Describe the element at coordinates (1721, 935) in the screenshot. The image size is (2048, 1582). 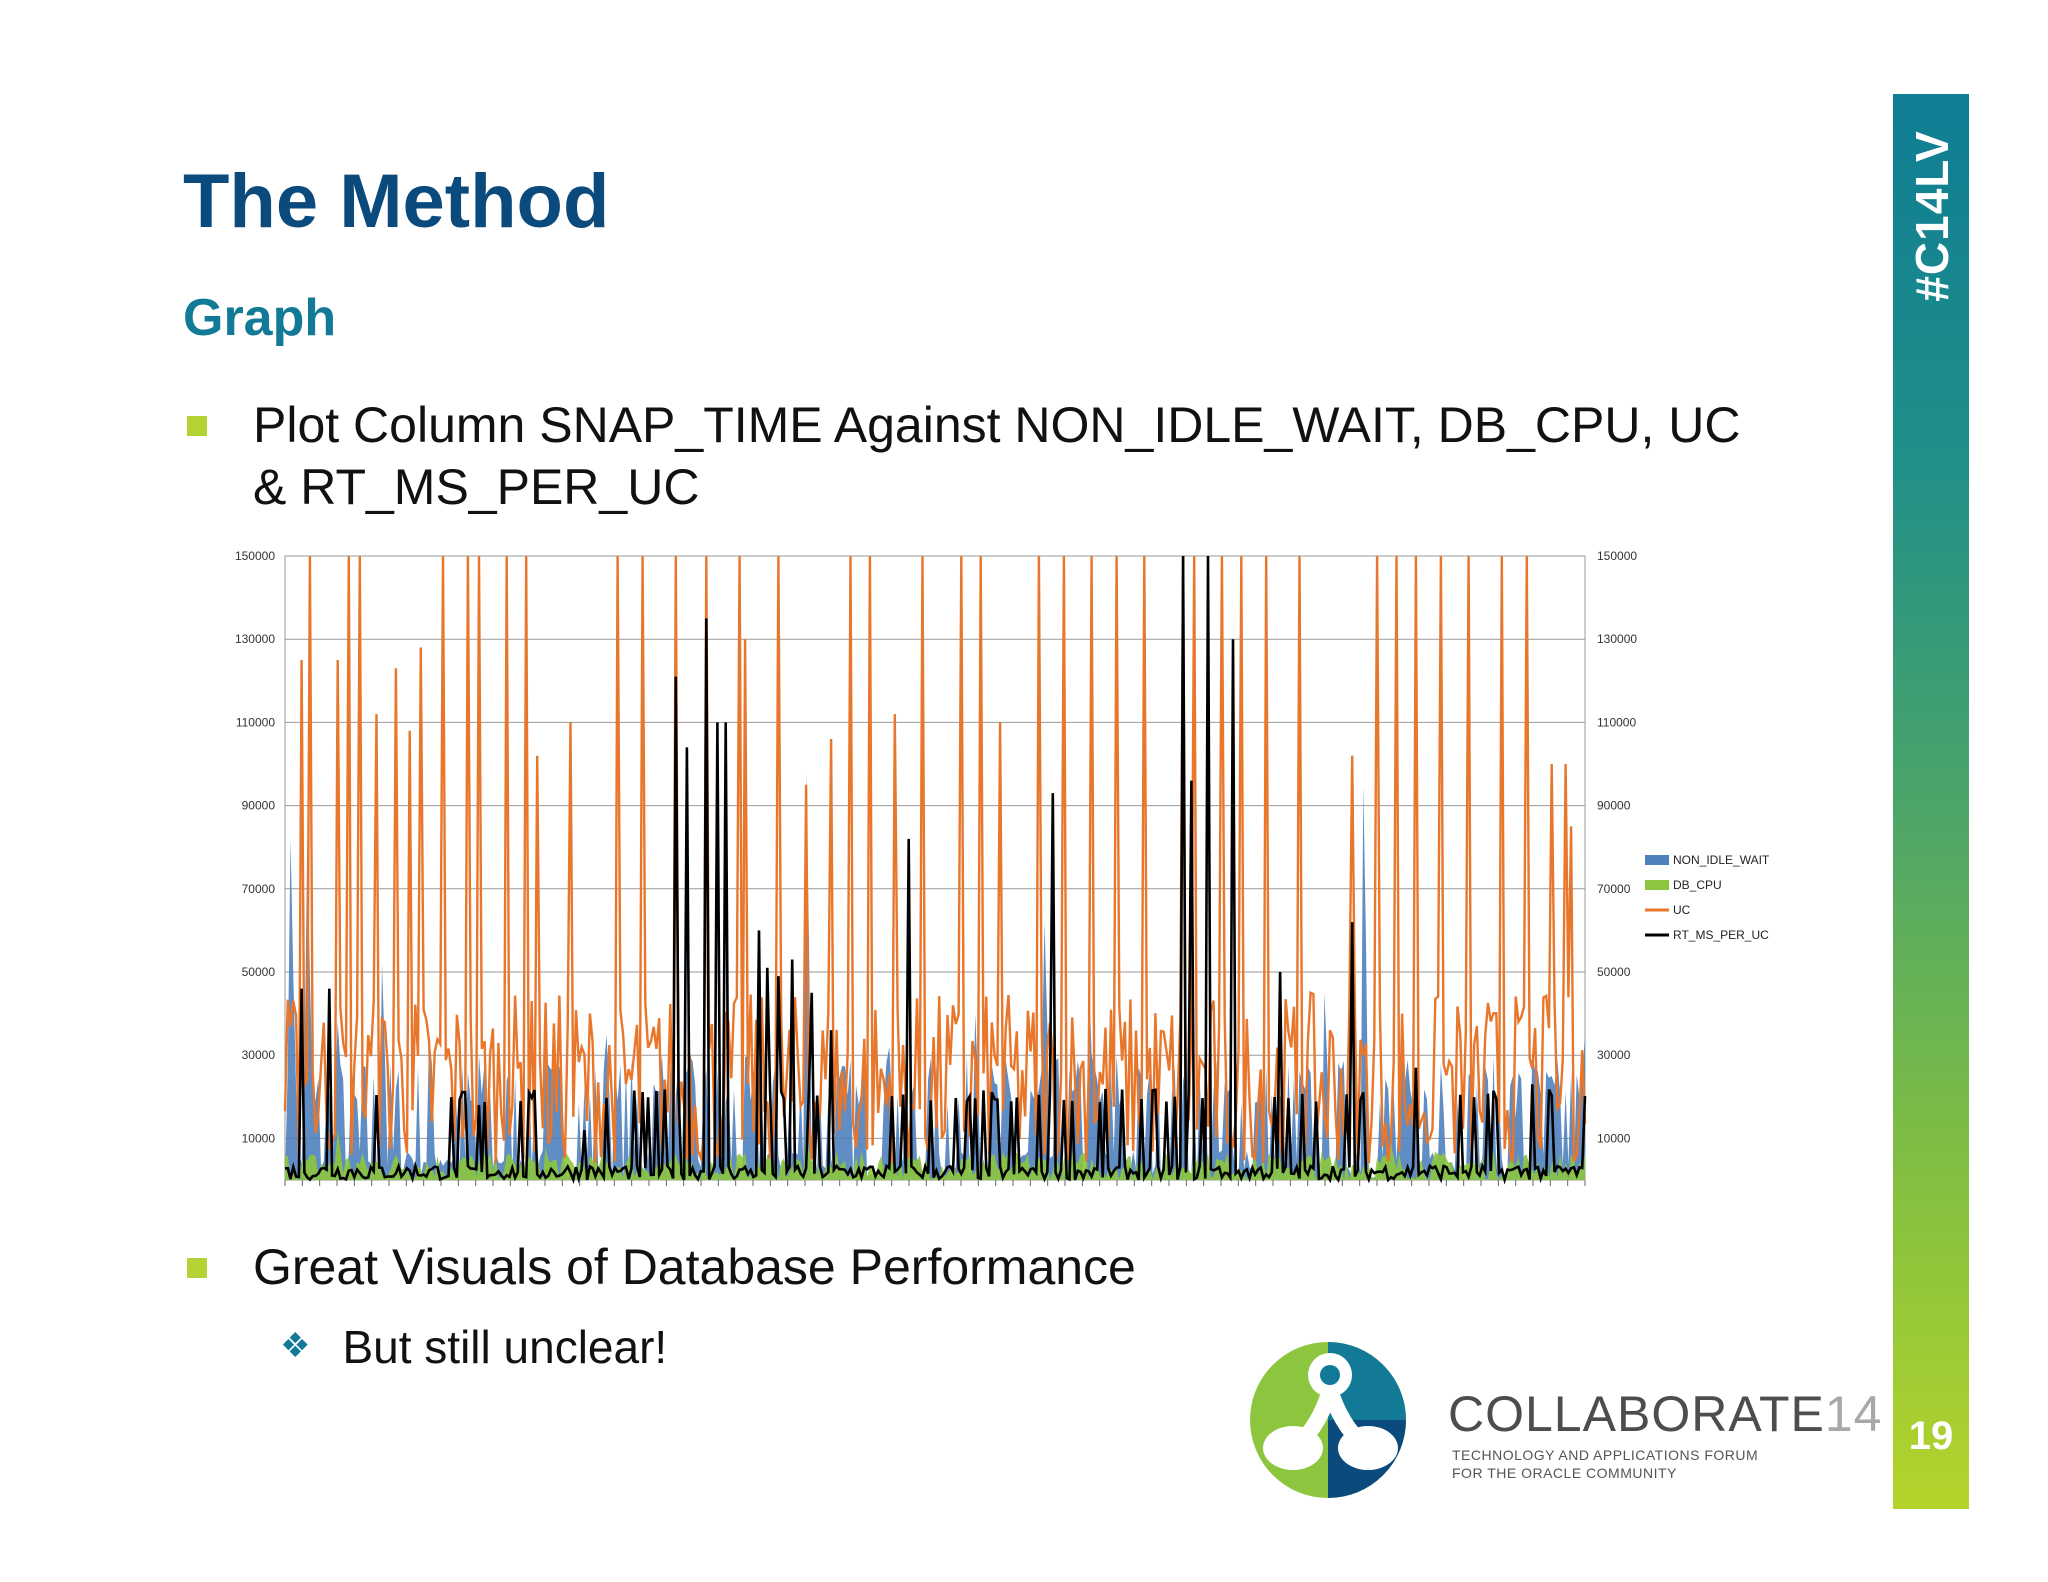
I see `legend-label: RT_MS_PER_UC` at that location.